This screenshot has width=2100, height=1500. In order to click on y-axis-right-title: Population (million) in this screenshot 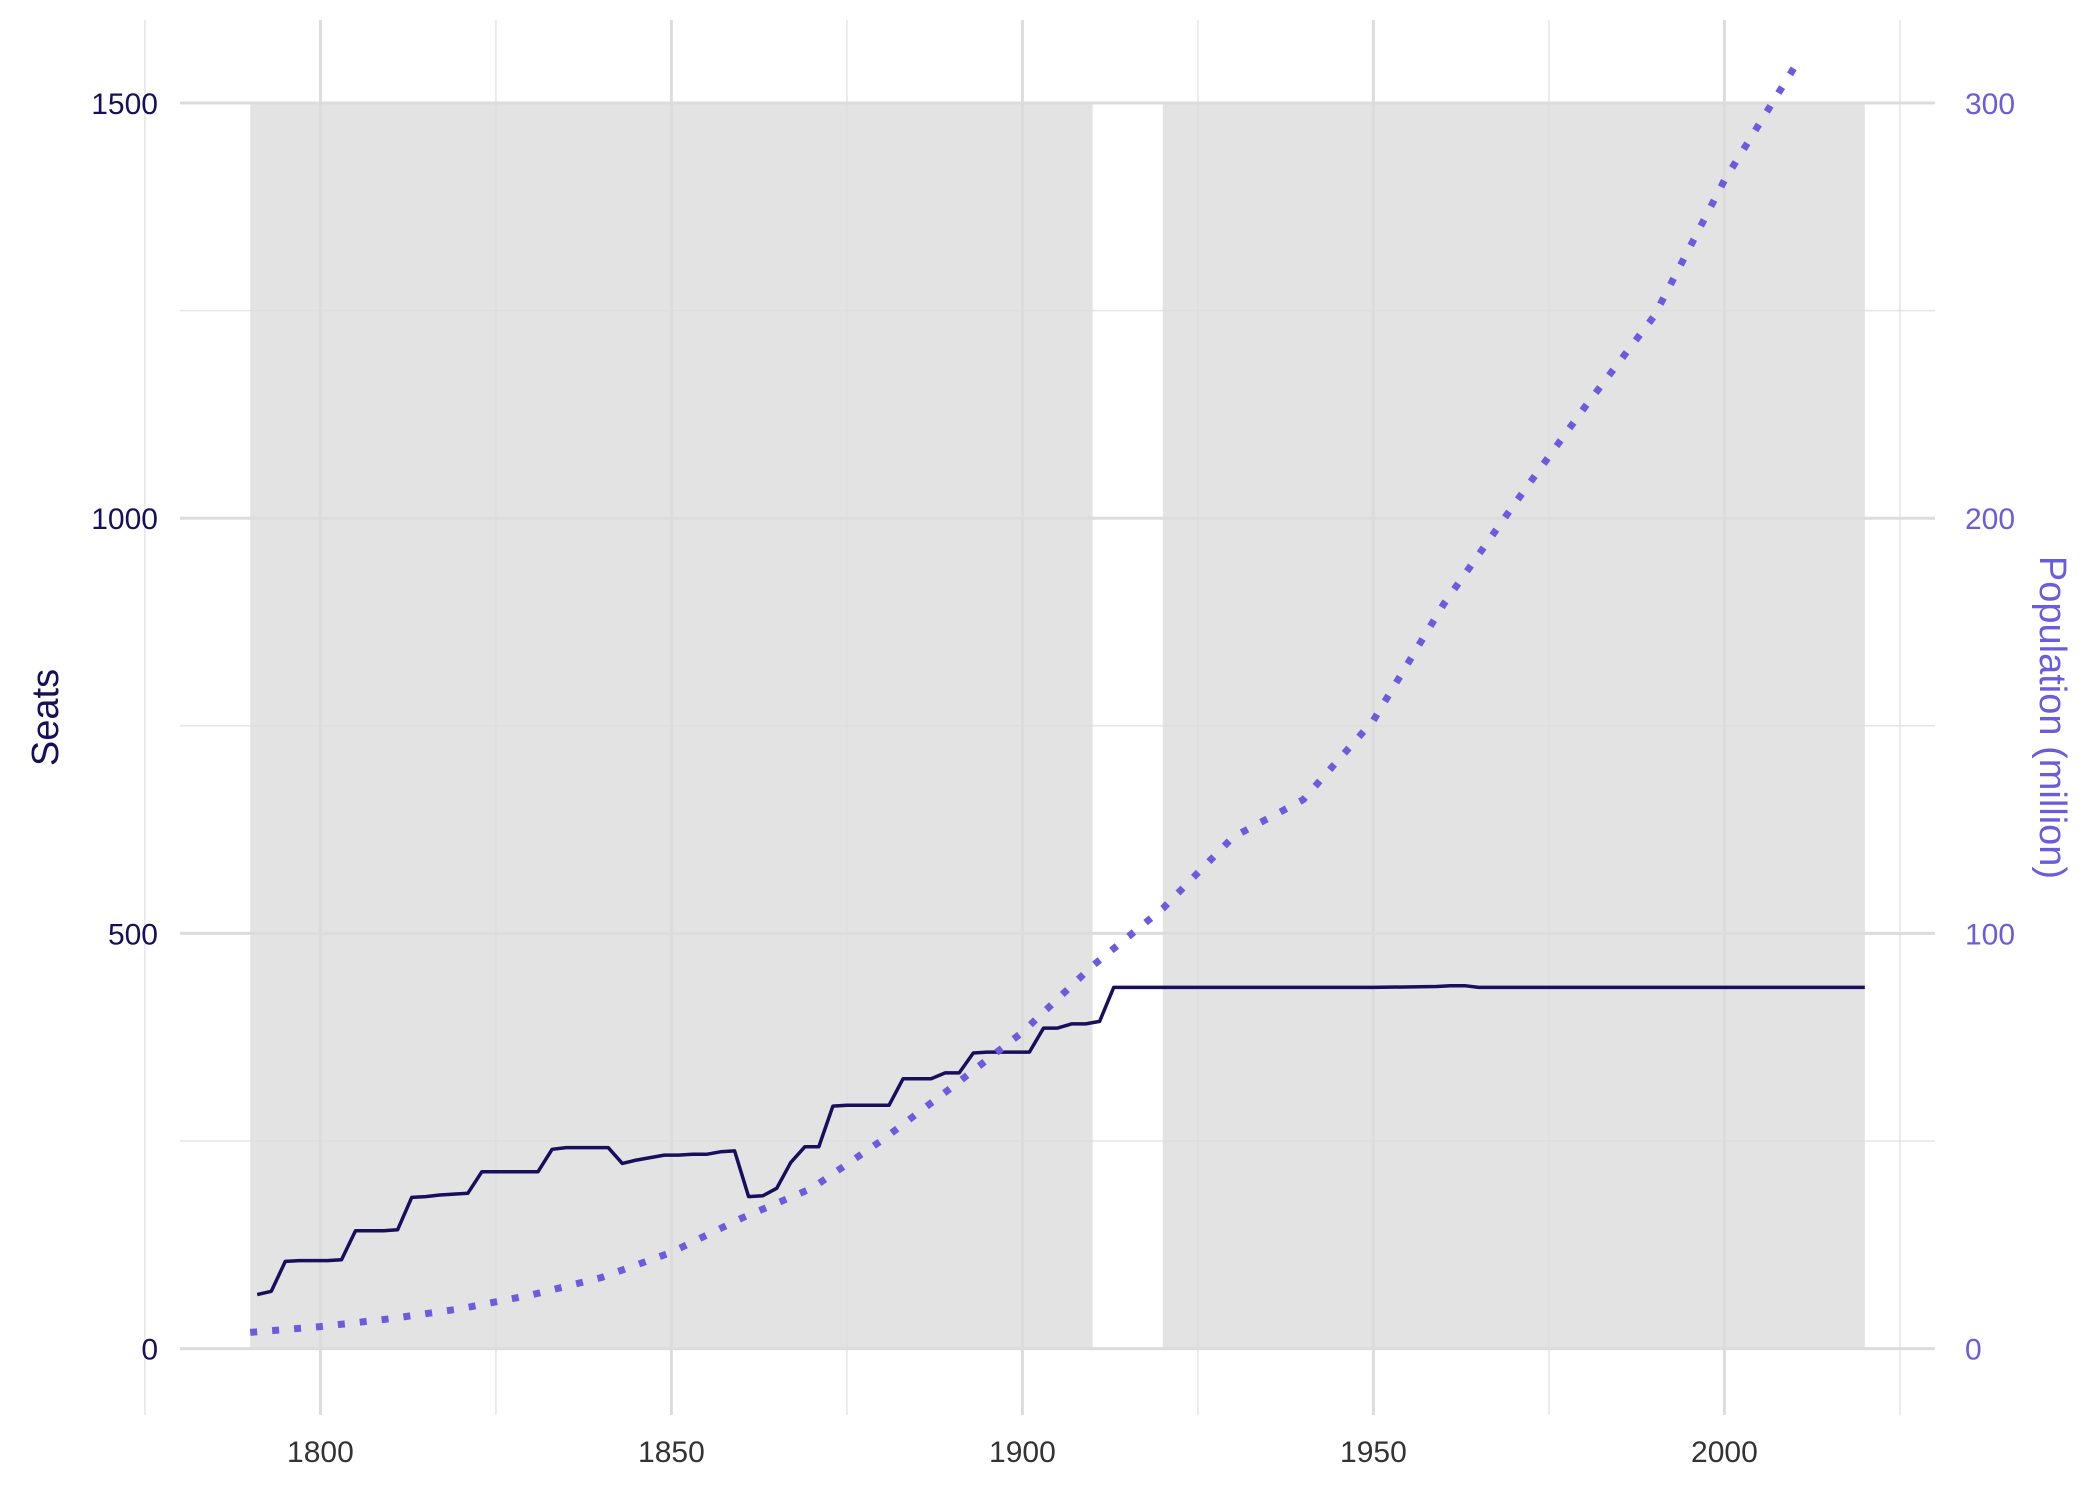, I will do `click(2052, 717)`.